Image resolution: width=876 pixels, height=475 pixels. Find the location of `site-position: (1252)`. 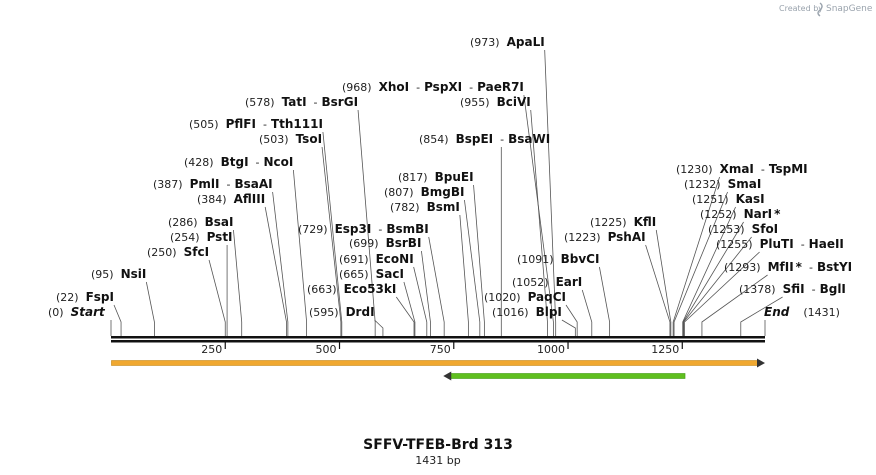

site-position: (1252) is located at coordinates (718, 214).